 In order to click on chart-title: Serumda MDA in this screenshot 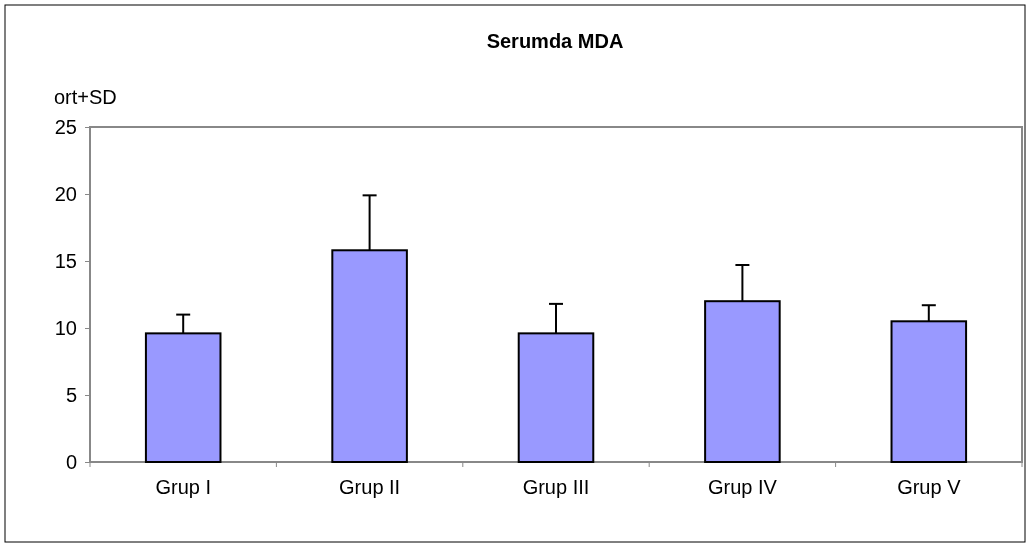, I will do `click(555, 41)`.